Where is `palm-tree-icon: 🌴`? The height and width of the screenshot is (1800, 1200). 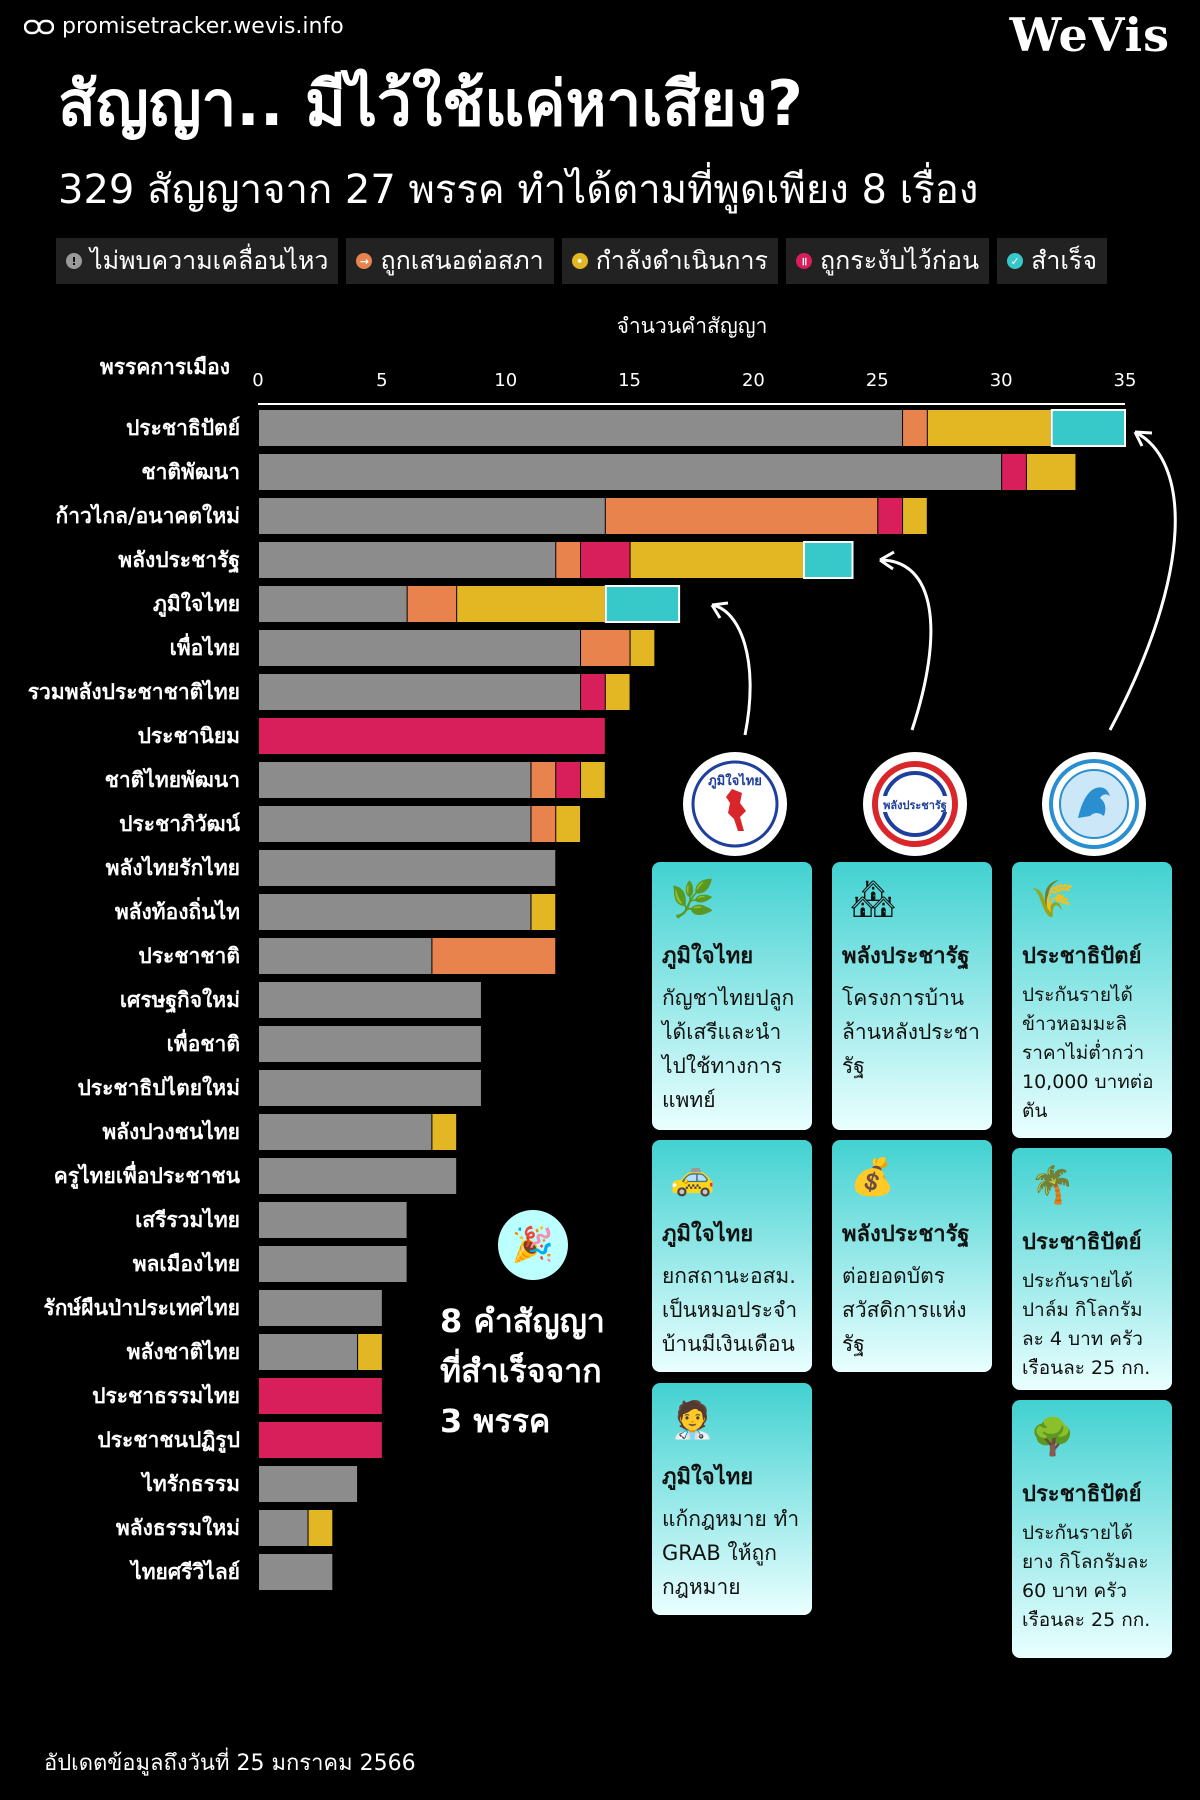
palm-tree-icon: 🌴 is located at coordinates (1052, 1185).